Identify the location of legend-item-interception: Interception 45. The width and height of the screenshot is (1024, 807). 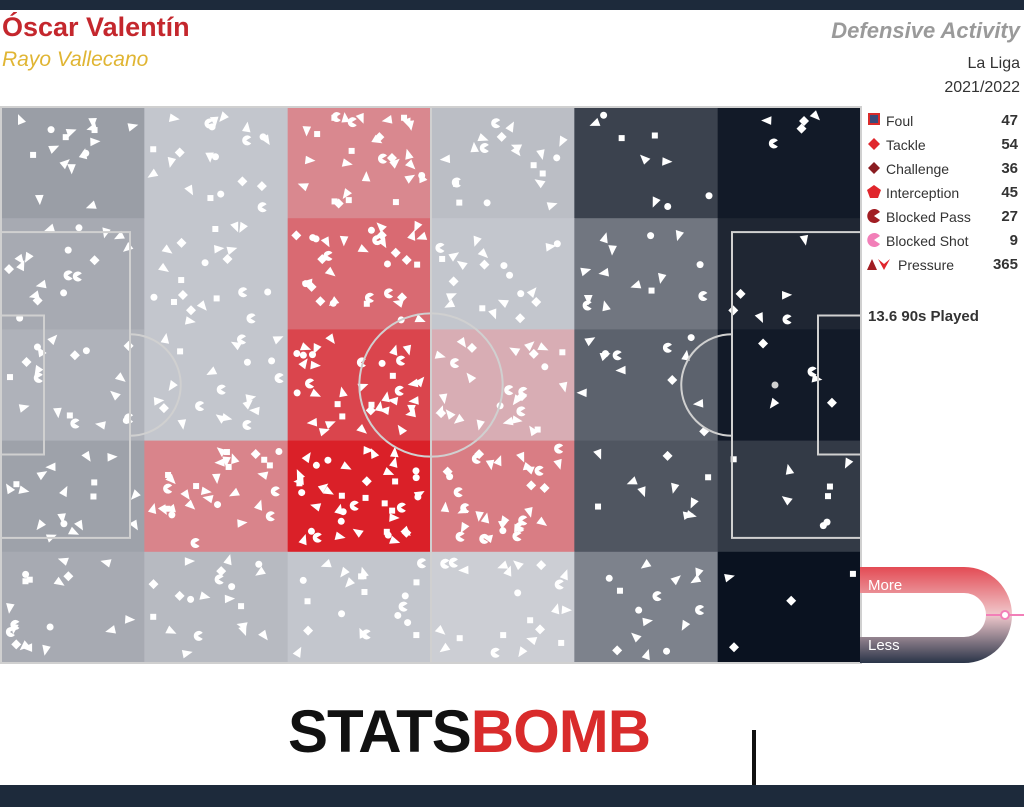
(942, 194).